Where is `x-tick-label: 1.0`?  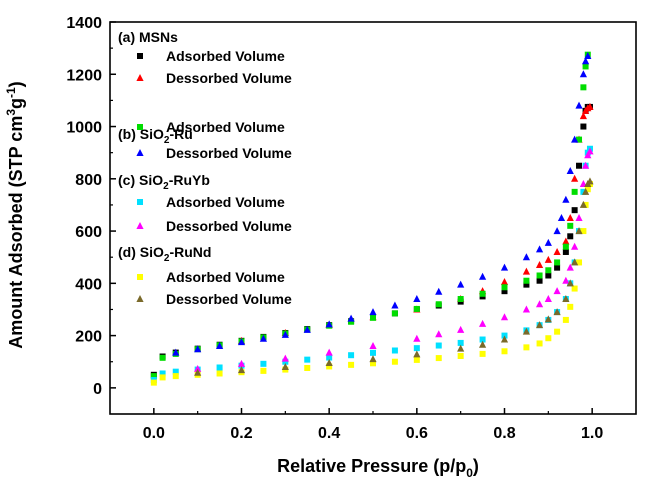 x-tick-label: 1.0 is located at coordinates (592, 433).